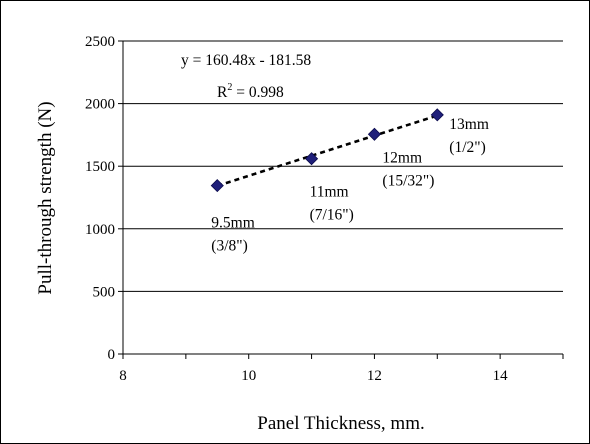  I want to click on y-tick-label-2: 1000, so click(100, 230).